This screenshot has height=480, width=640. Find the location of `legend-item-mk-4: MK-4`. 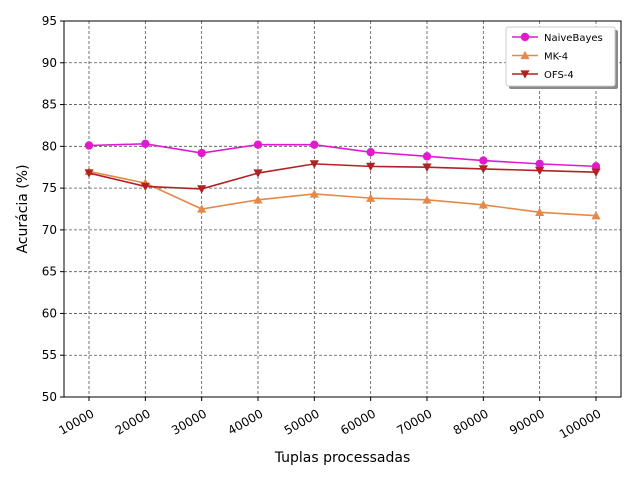

legend-item-mk-4: MK-4 is located at coordinates (540, 56).